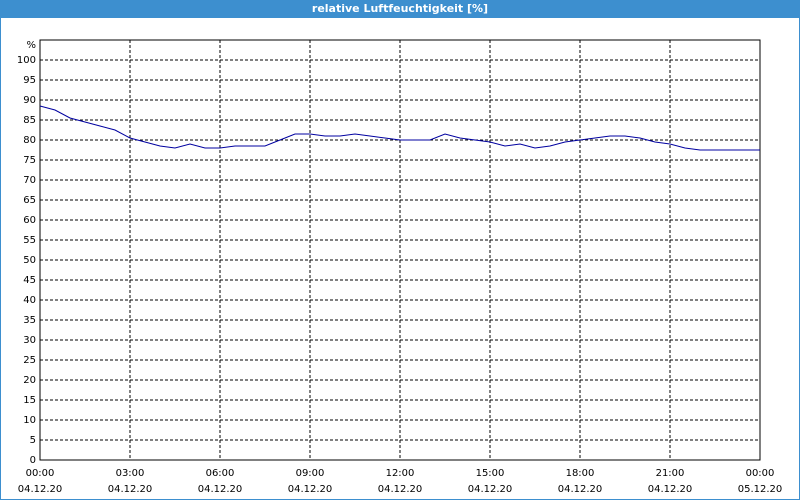 Image resolution: width=800 pixels, height=500 pixels. What do you see at coordinates (29, 160) in the screenshot?
I see `y-tick-label: 75` at bounding box center [29, 160].